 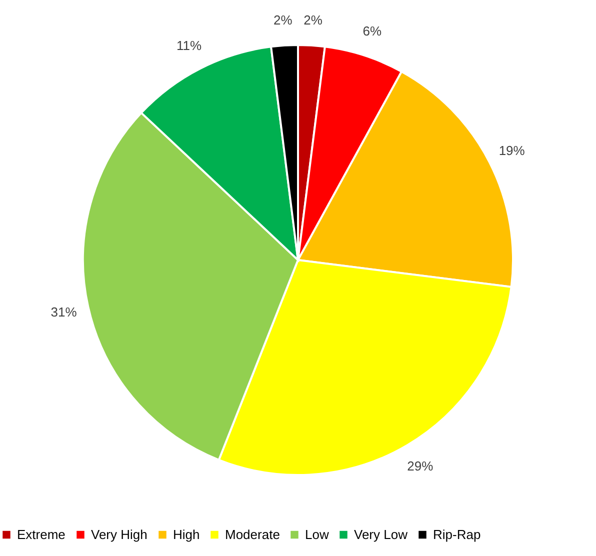 What do you see at coordinates (189, 46) in the screenshot?
I see `data-label: 11%` at bounding box center [189, 46].